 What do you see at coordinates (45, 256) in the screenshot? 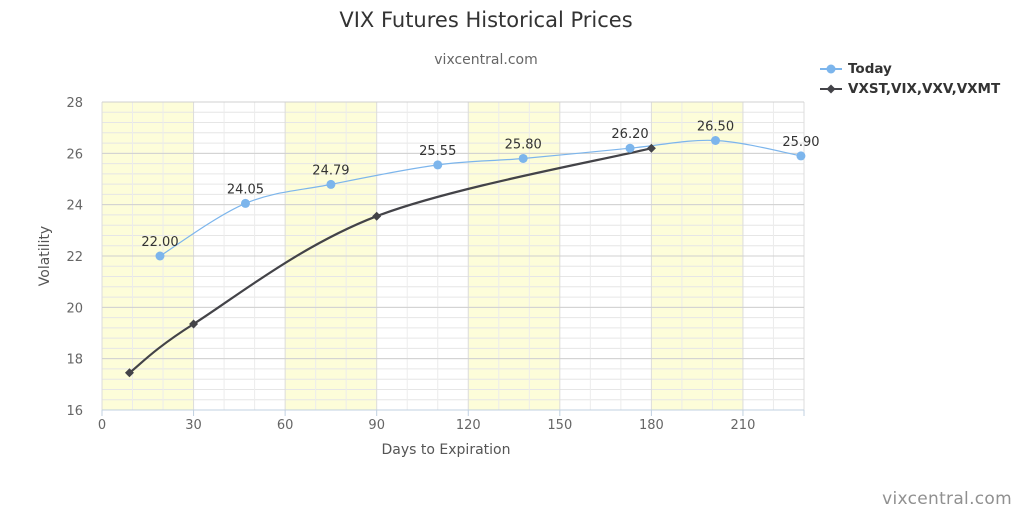
I see `y-axis-title: Volatility` at bounding box center [45, 256].